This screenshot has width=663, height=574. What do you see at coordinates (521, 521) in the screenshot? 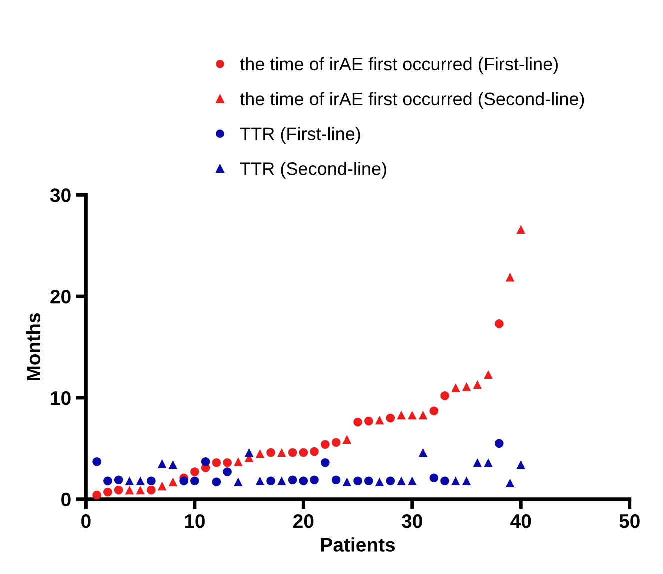
I see `x-tick-label: 40` at bounding box center [521, 521].